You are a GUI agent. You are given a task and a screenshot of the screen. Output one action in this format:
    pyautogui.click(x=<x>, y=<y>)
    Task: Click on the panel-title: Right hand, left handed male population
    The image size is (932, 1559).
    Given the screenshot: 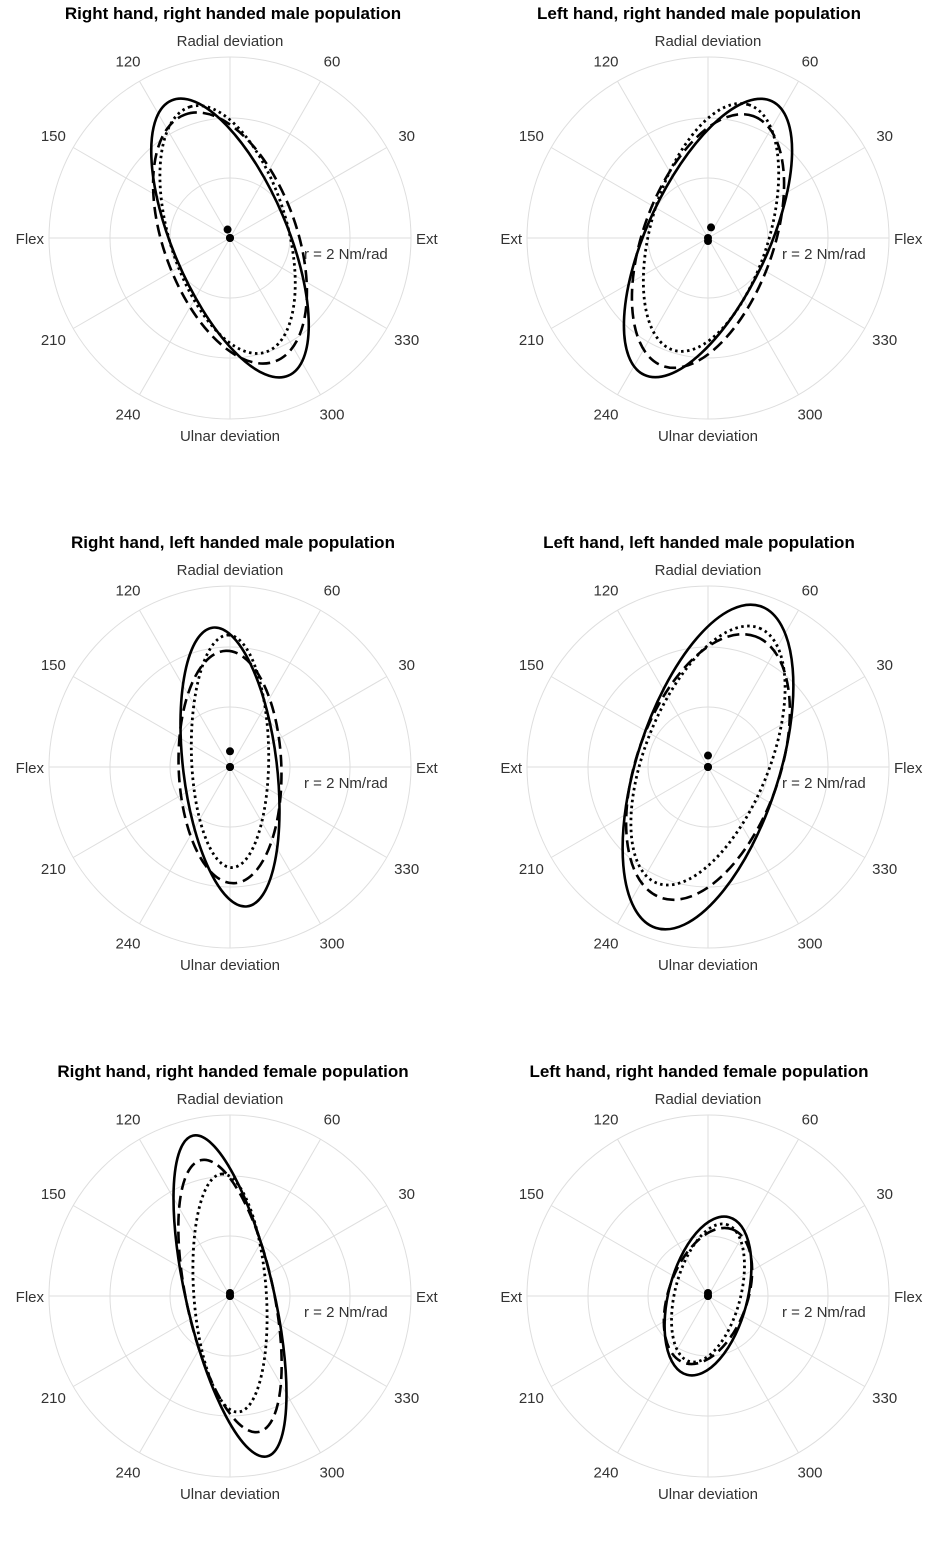 What is the action you would take?
    pyautogui.click(x=233, y=542)
    